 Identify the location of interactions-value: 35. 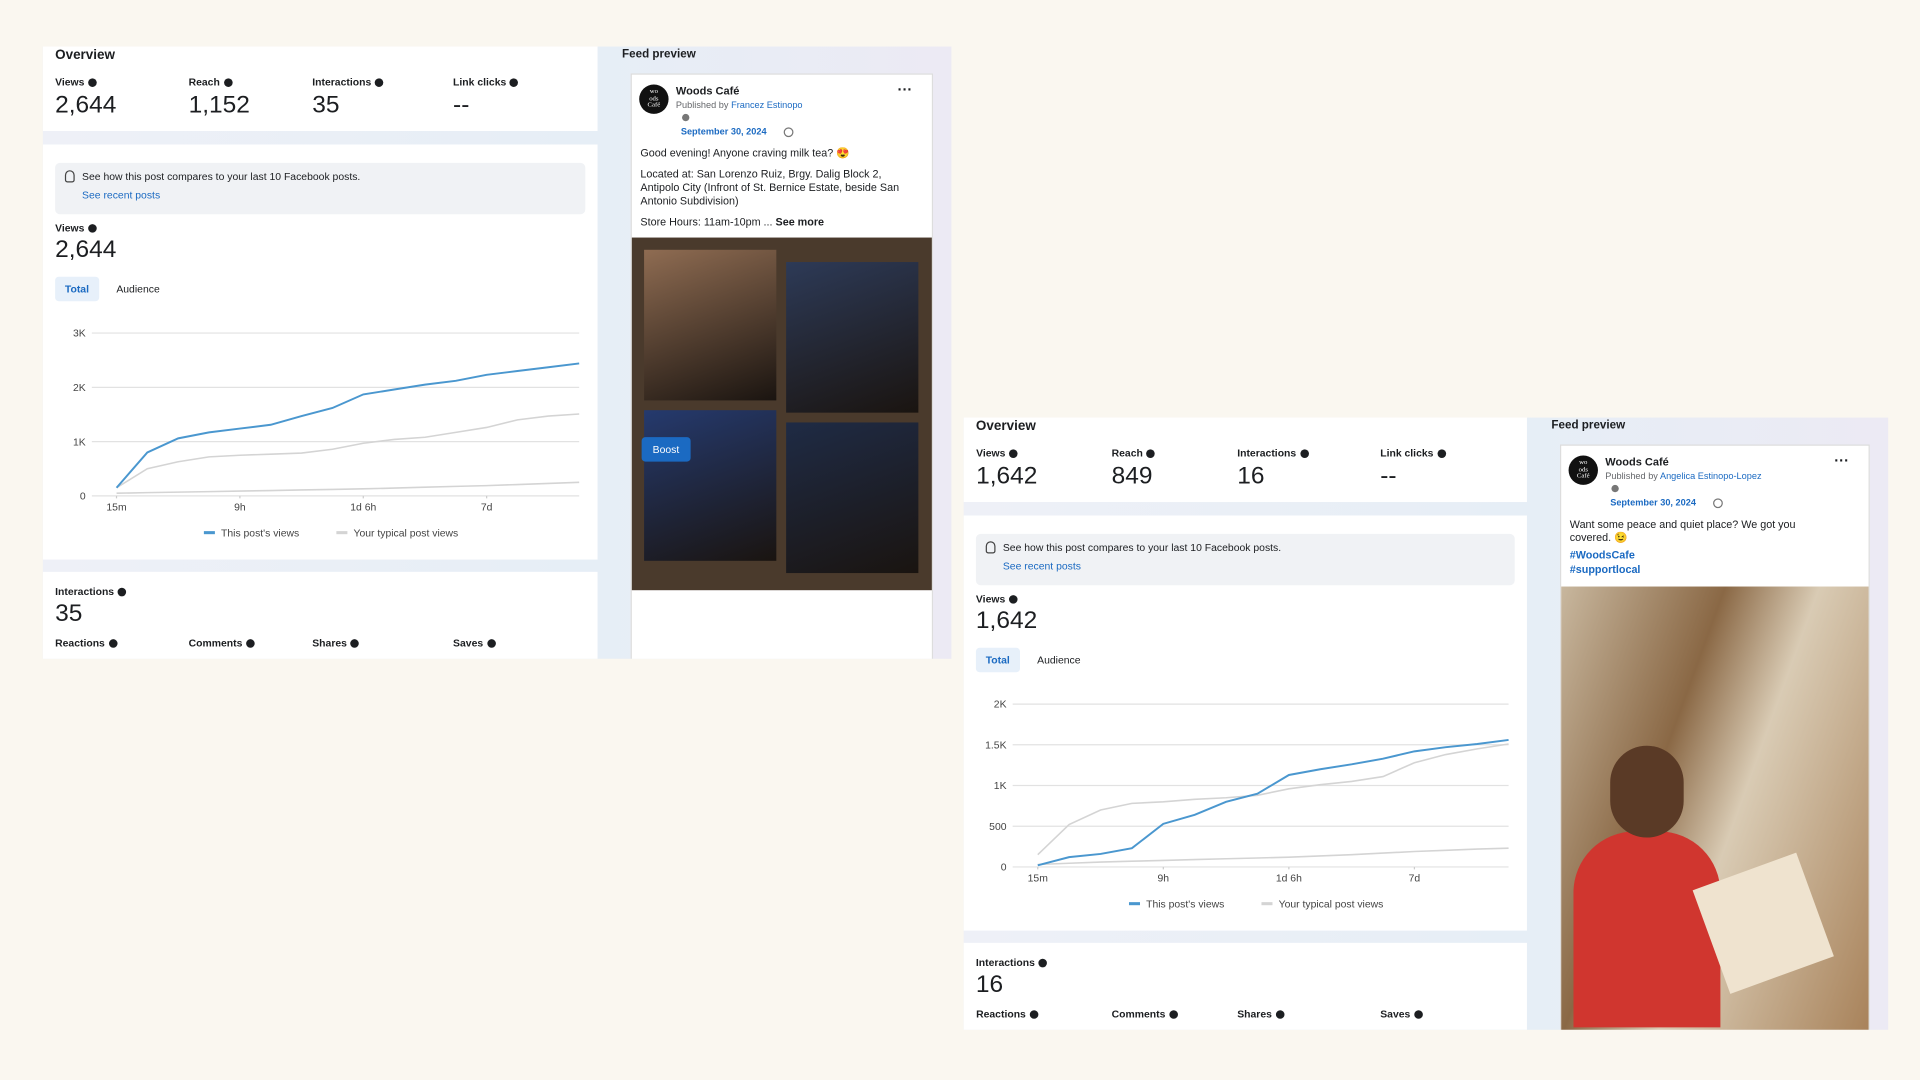
(69, 613).